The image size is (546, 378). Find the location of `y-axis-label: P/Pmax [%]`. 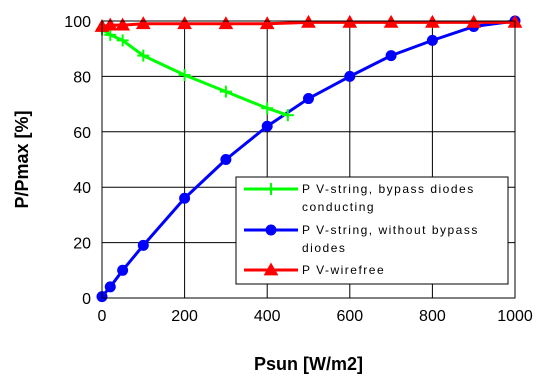

y-axis-label: P/Pmax [%] is located at coordinates (22, 159).